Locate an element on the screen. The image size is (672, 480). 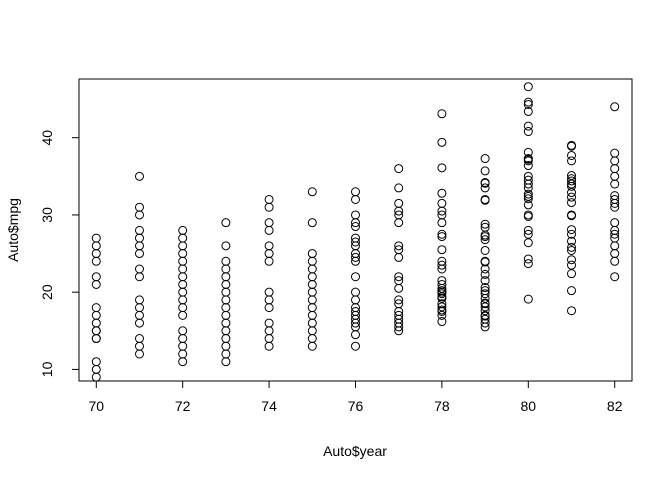
x-tick-label: 78 is located at coordinates (442, 406).